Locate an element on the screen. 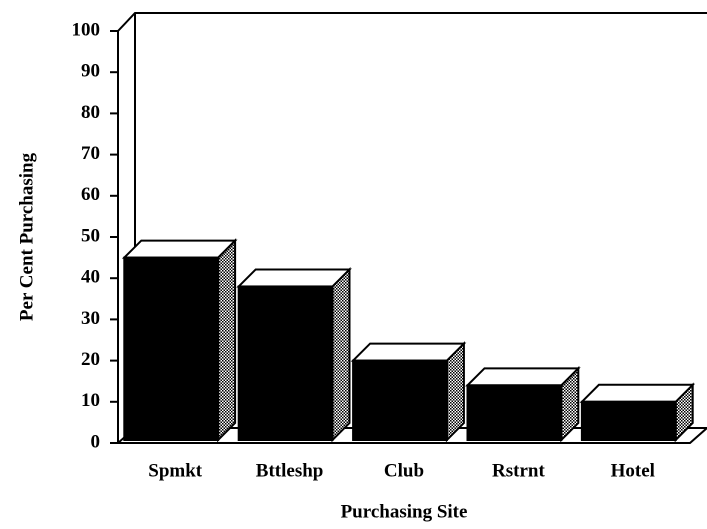 This screenshot has height=529, width=707. y-tick-label: 50 is located at coordinates (90, 235).